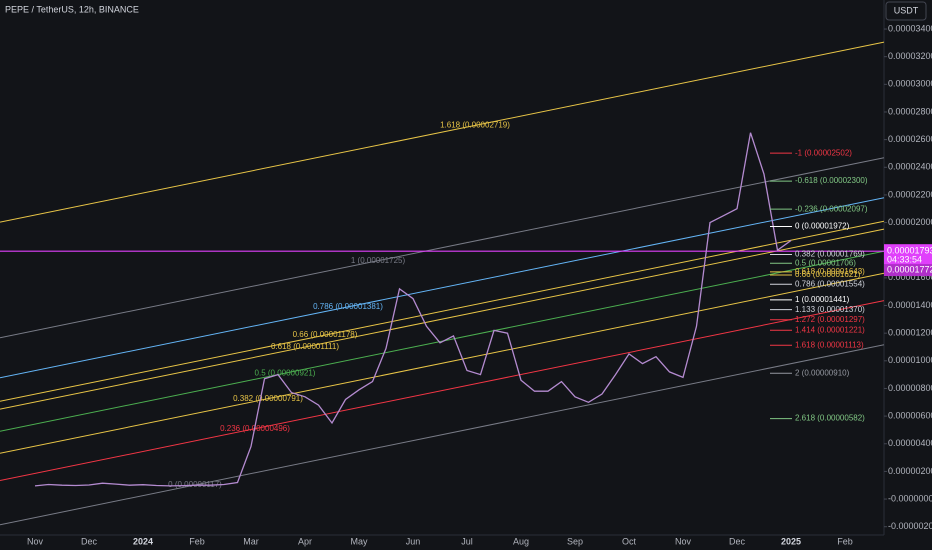 This screenshot has width=932, height=550. I want to click on x-tick-label: May, so click(359, 541).